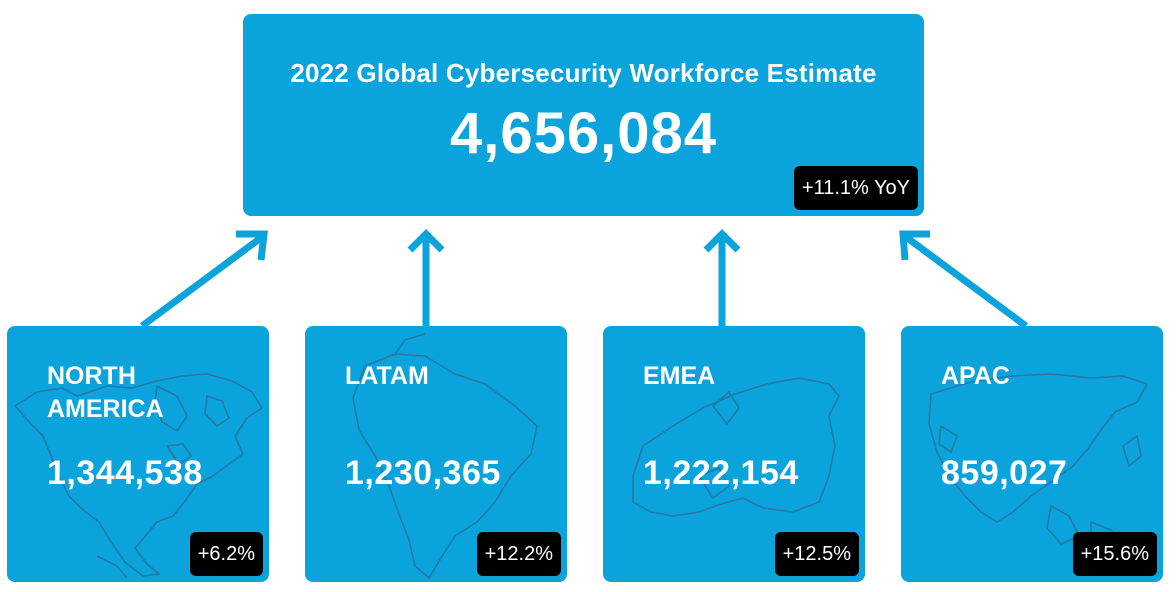 The height and width of the screenshot is (592, 1176). What do you see at coordinates (721, 473) in the screenshot?
I see `region-value: 1,222,154` at bounding box center [721, 473].